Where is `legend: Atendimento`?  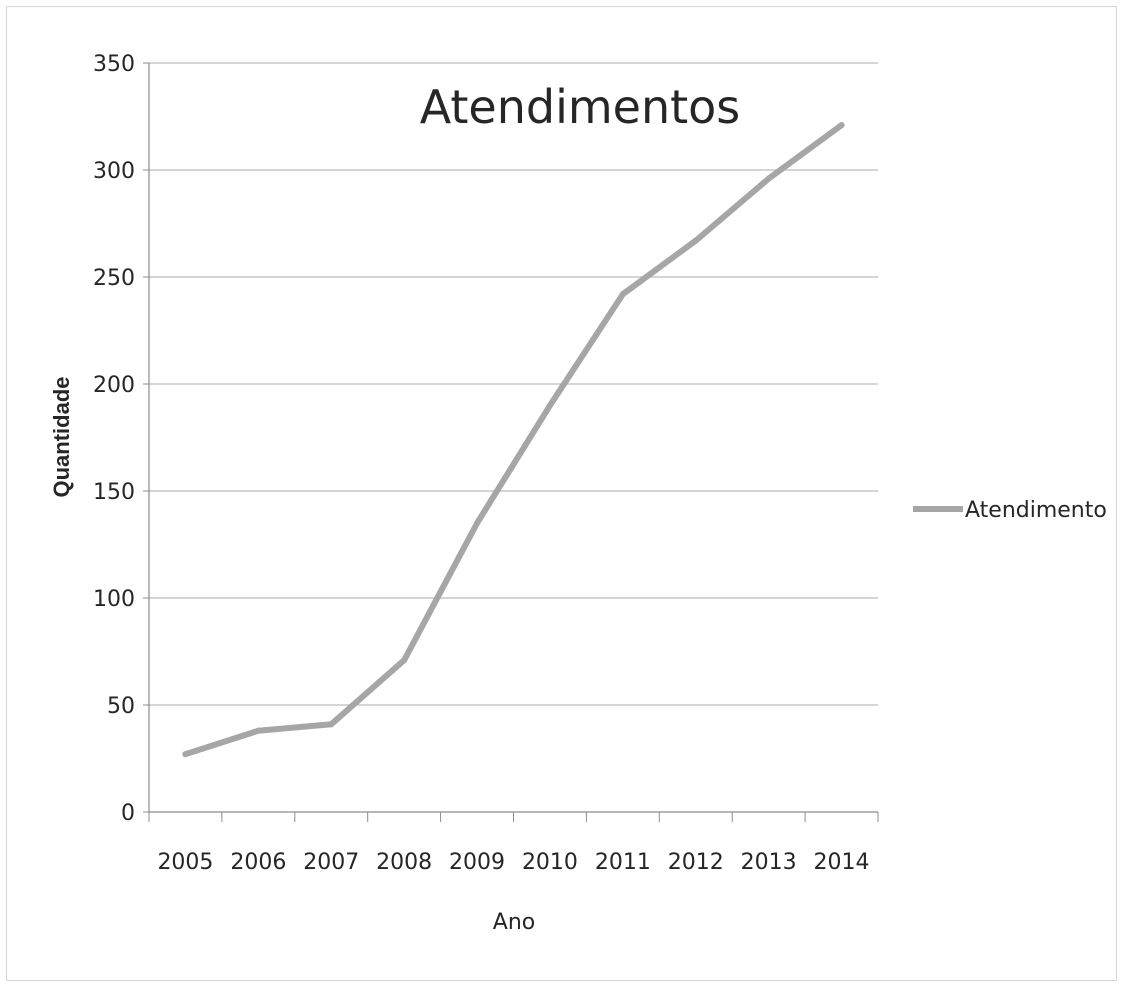
legend: Atendimento is located at coordinates (1010, 510).